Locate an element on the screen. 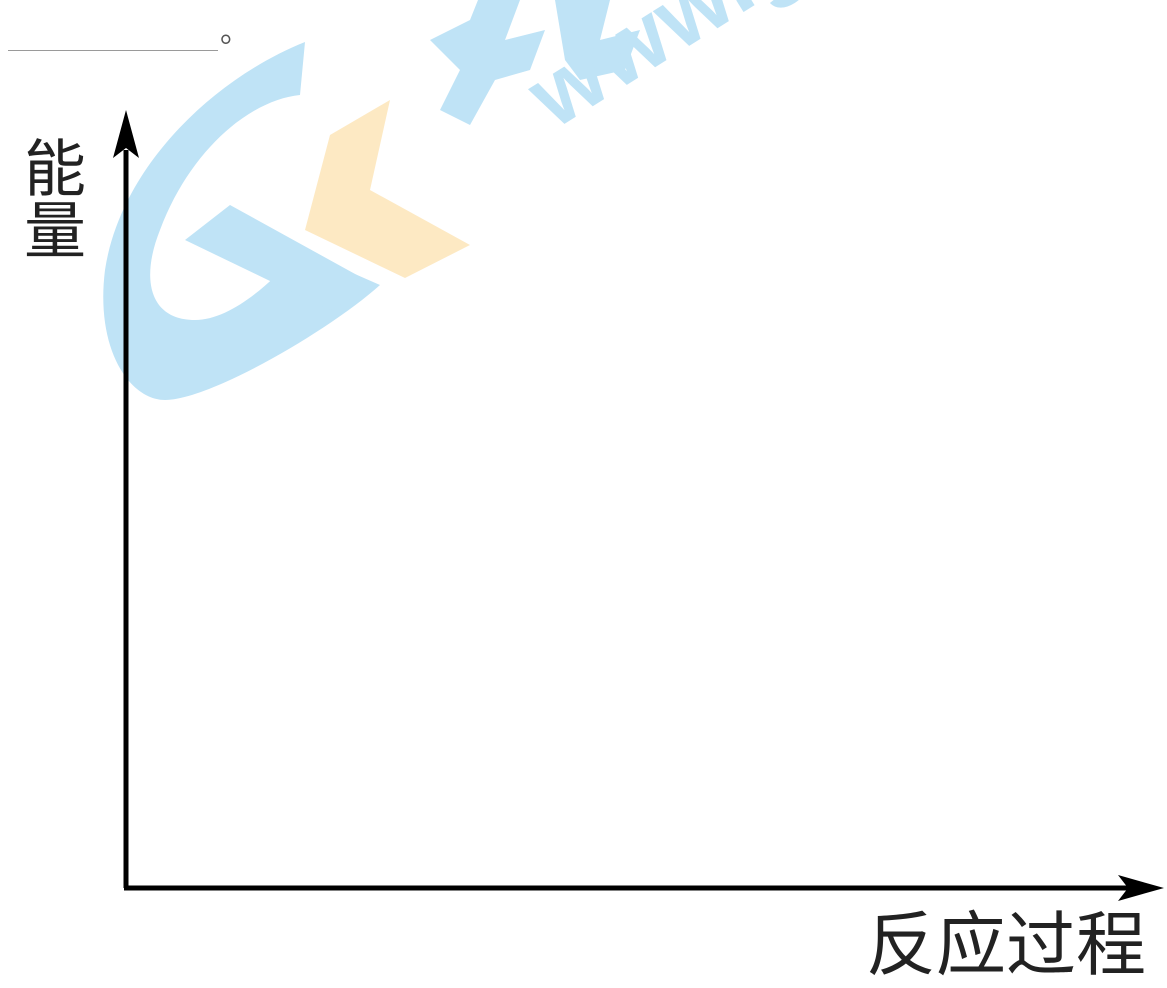  watermark-orange-shape is located at coordinates (387, 189).